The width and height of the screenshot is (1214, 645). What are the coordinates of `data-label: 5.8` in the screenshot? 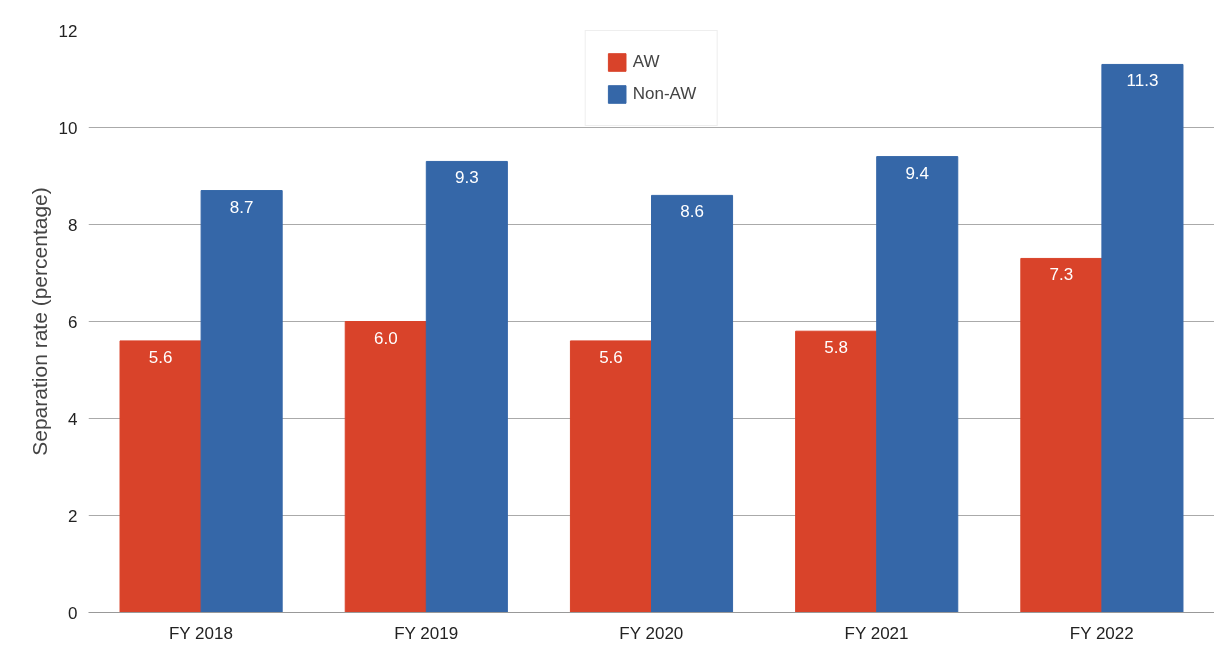 It's located at (836, 348).